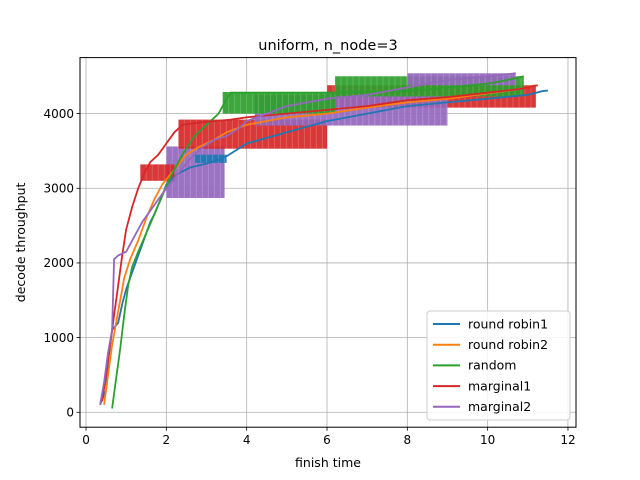 This screenshot has width=640, height=480. What do you see at coordinates (327, 440) in the screenshot?
I see `x-tick-label: 6` at bounding box center [327, 440].